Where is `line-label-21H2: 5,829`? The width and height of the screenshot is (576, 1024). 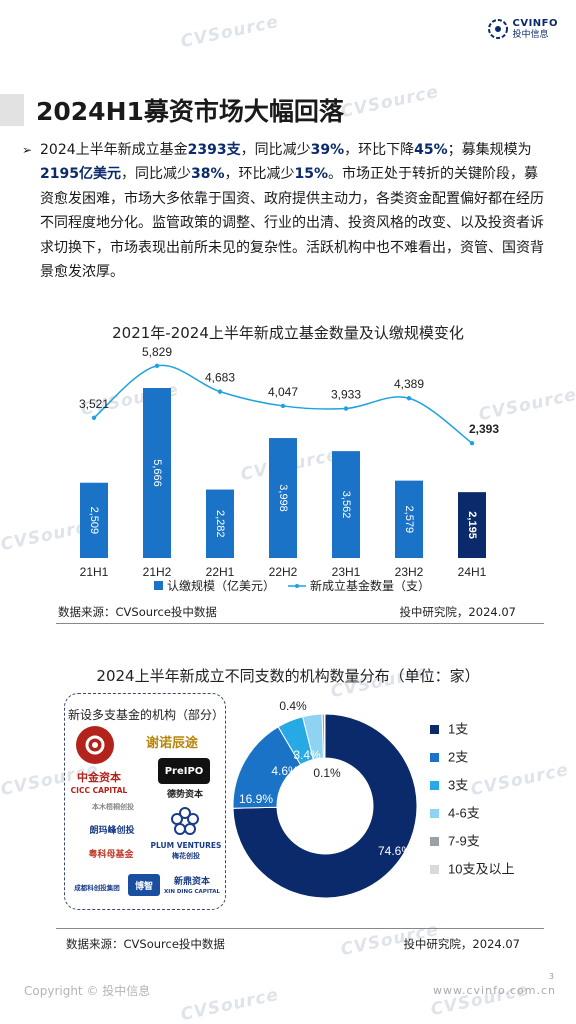
line-label-21H2: 5,829 is located at coordinates (157, 352).